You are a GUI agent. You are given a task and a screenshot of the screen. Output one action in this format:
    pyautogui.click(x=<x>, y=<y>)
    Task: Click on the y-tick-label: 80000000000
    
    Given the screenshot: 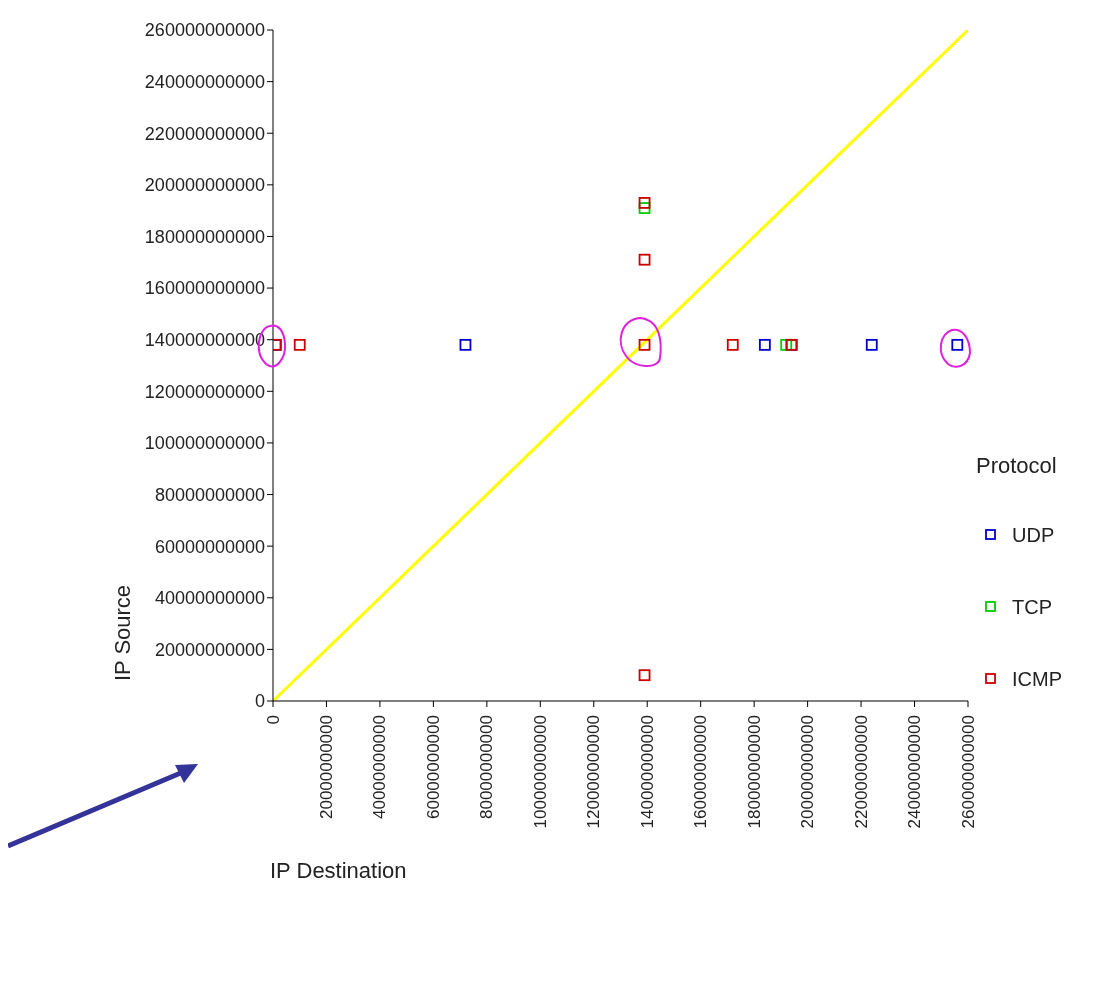 What is the action you would take?
    pyautogui.click(x=209, y=494)
    